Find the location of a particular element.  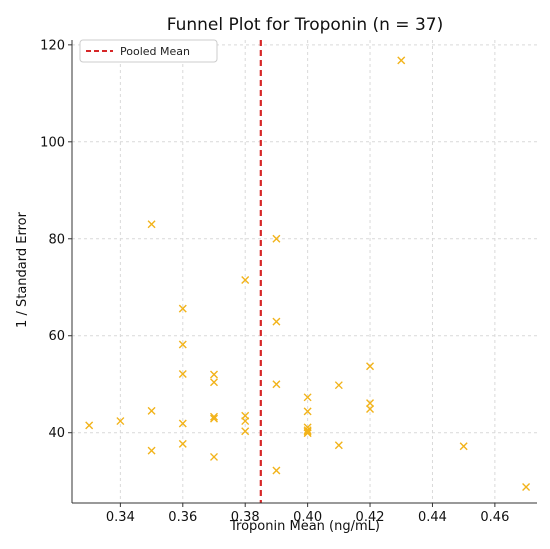

y-tick-label: 60 is located at coordinates (56, 336).